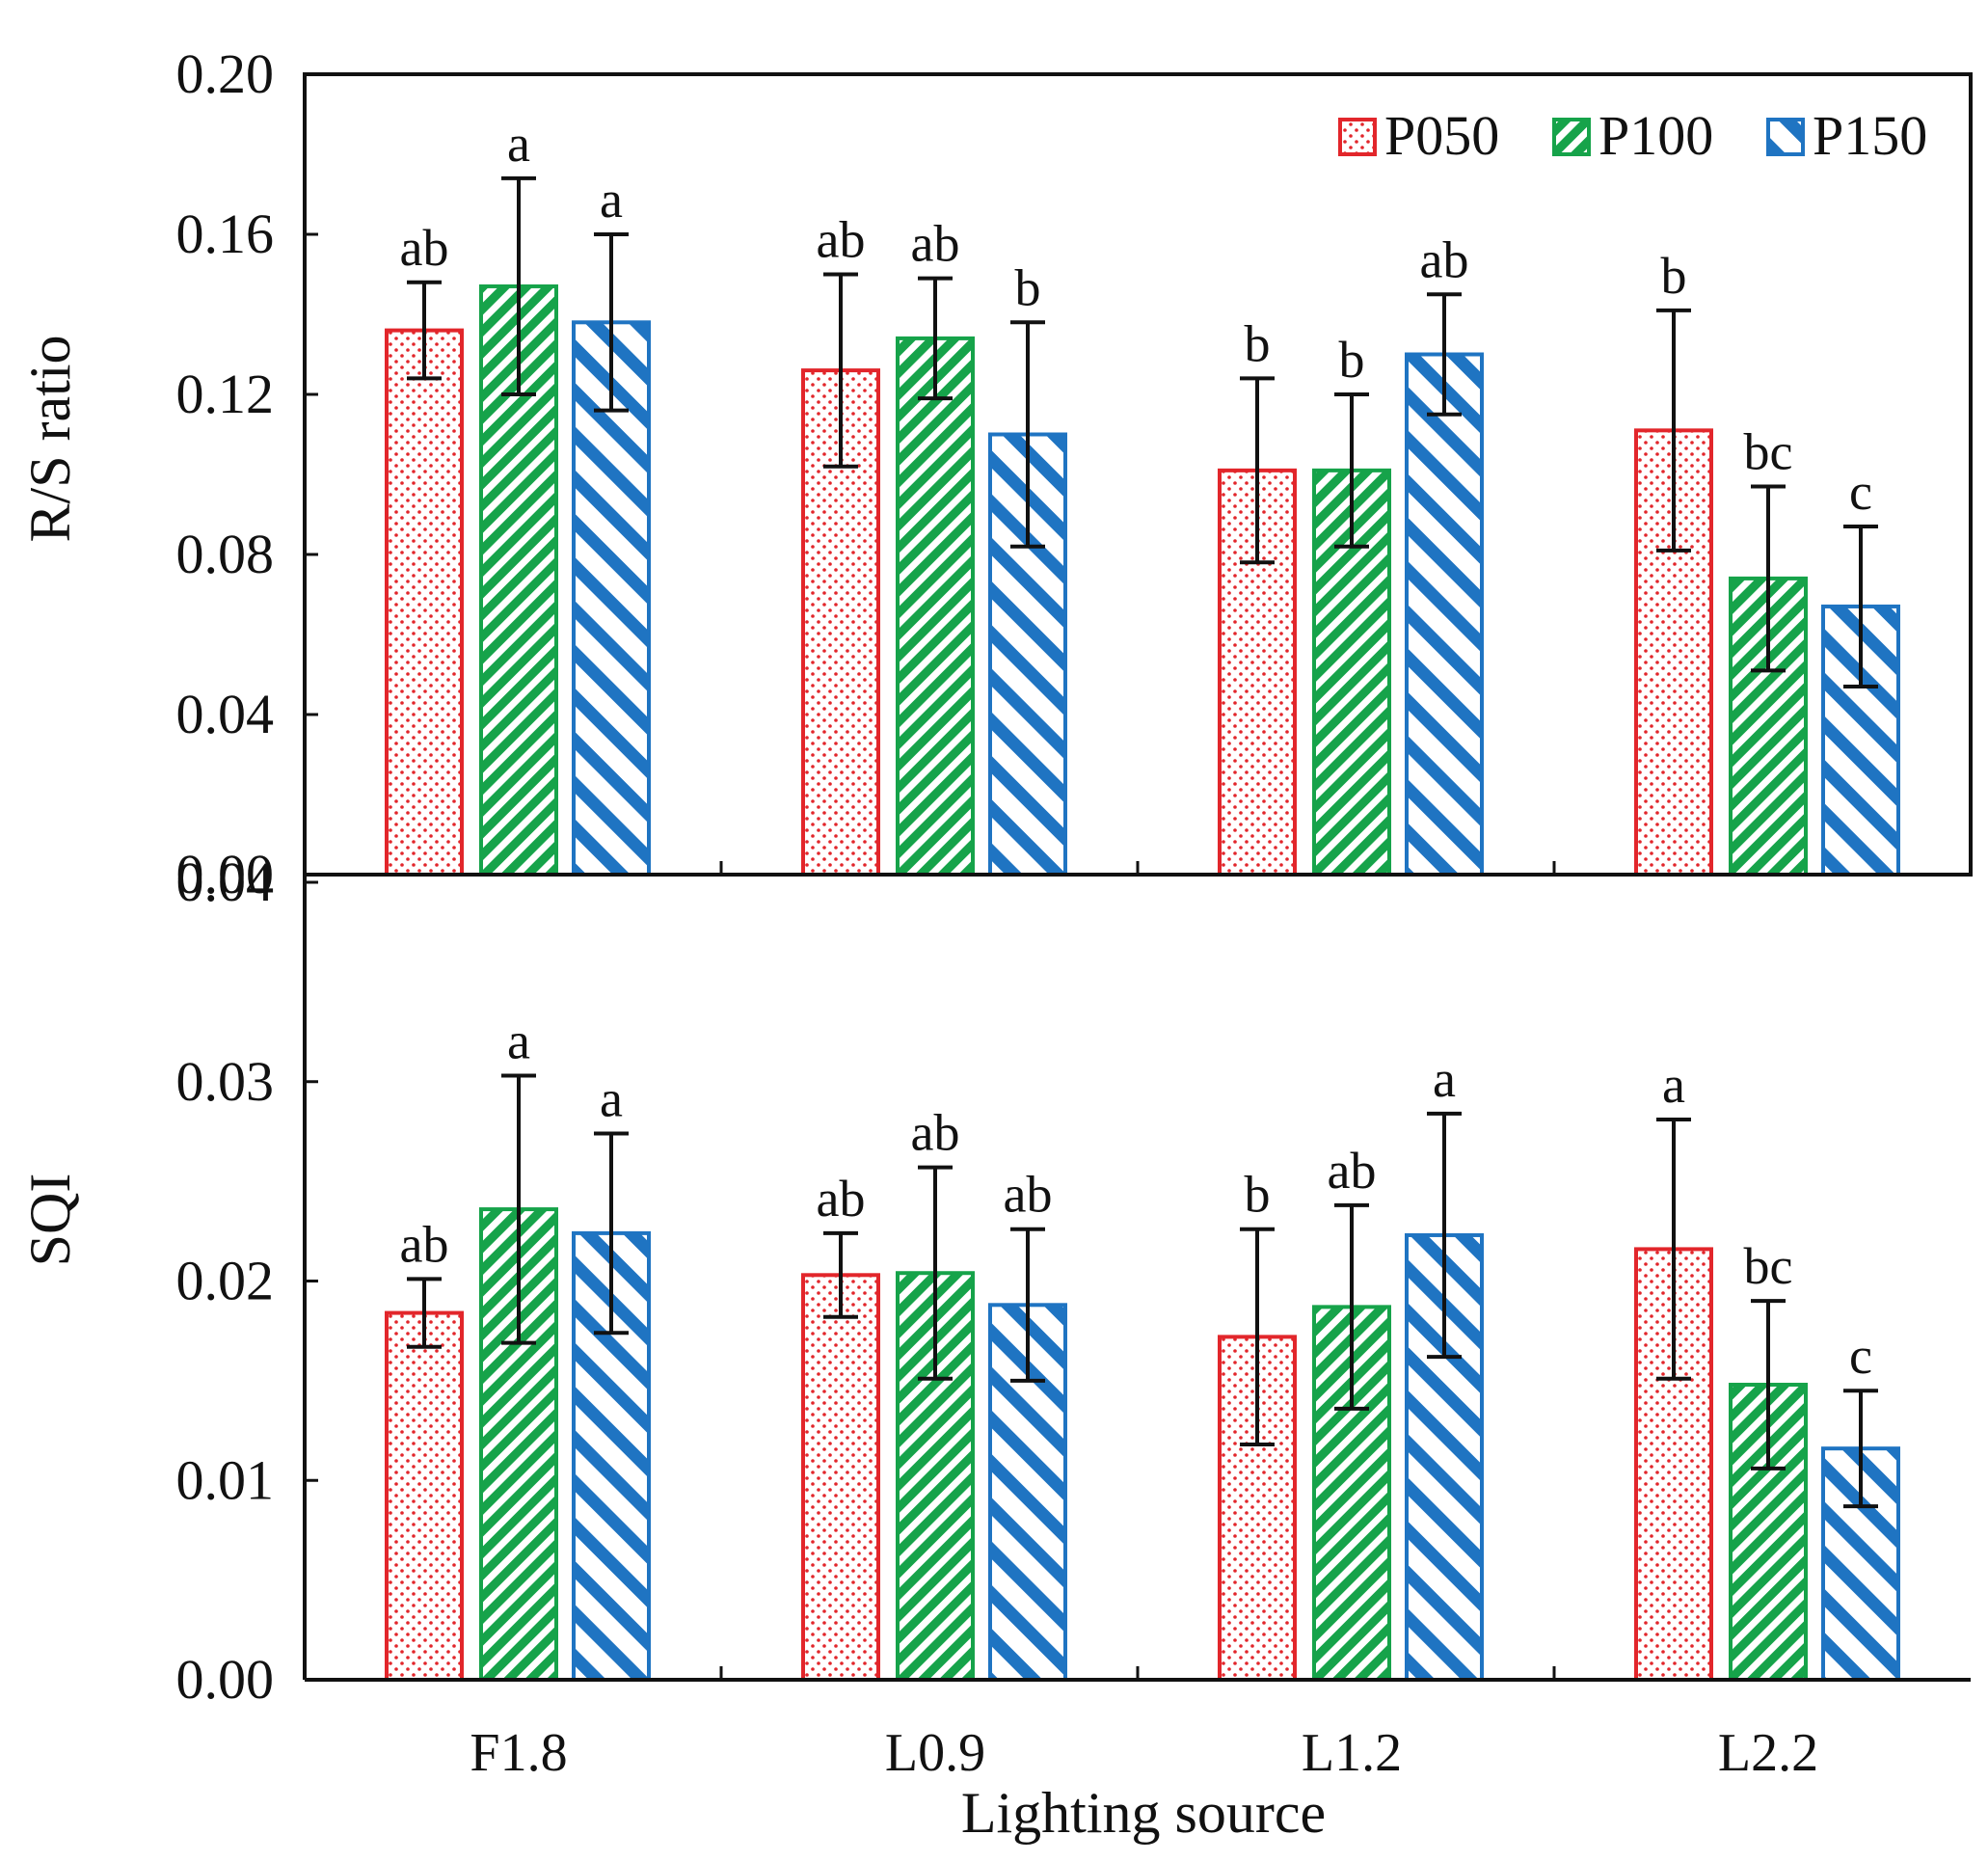  Describe the element at coordinates (225, 1479) in the screenshot. I see `bottom-y-tick-label: 0.01` at that location.